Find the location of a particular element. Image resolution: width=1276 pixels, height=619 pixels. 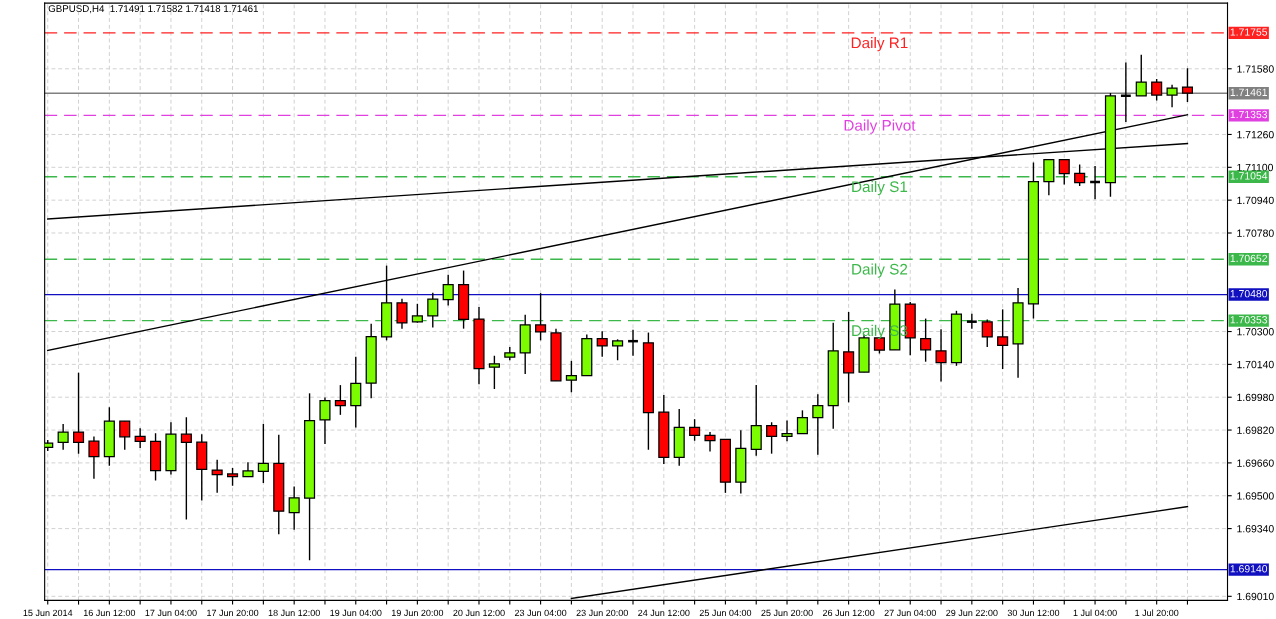

x-tick-label: 20 Jun 12:00 is located at coordinates (479, 613).